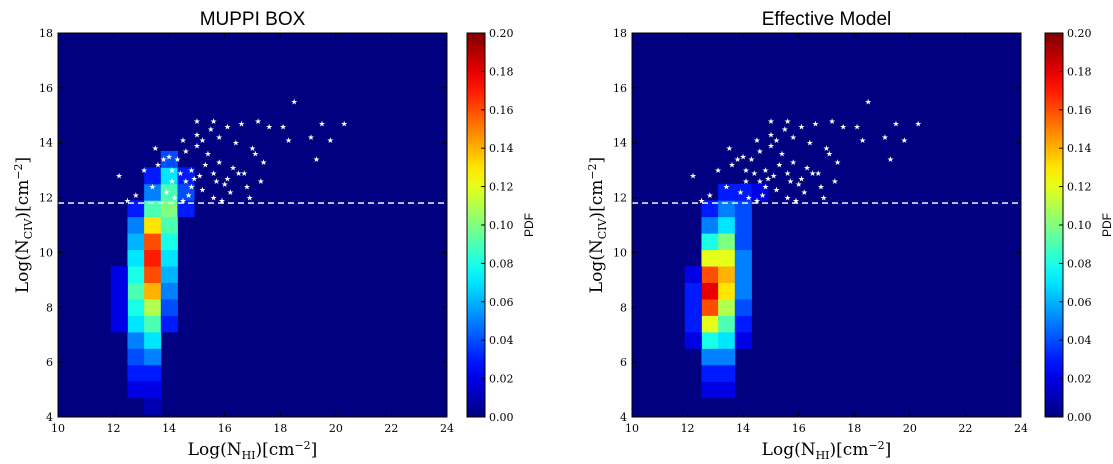 This screenshot has width=1113, height=464. Describe the element at coordinates (49, 417) in the screenshot. I see `y-tick-label: 4` at that location.